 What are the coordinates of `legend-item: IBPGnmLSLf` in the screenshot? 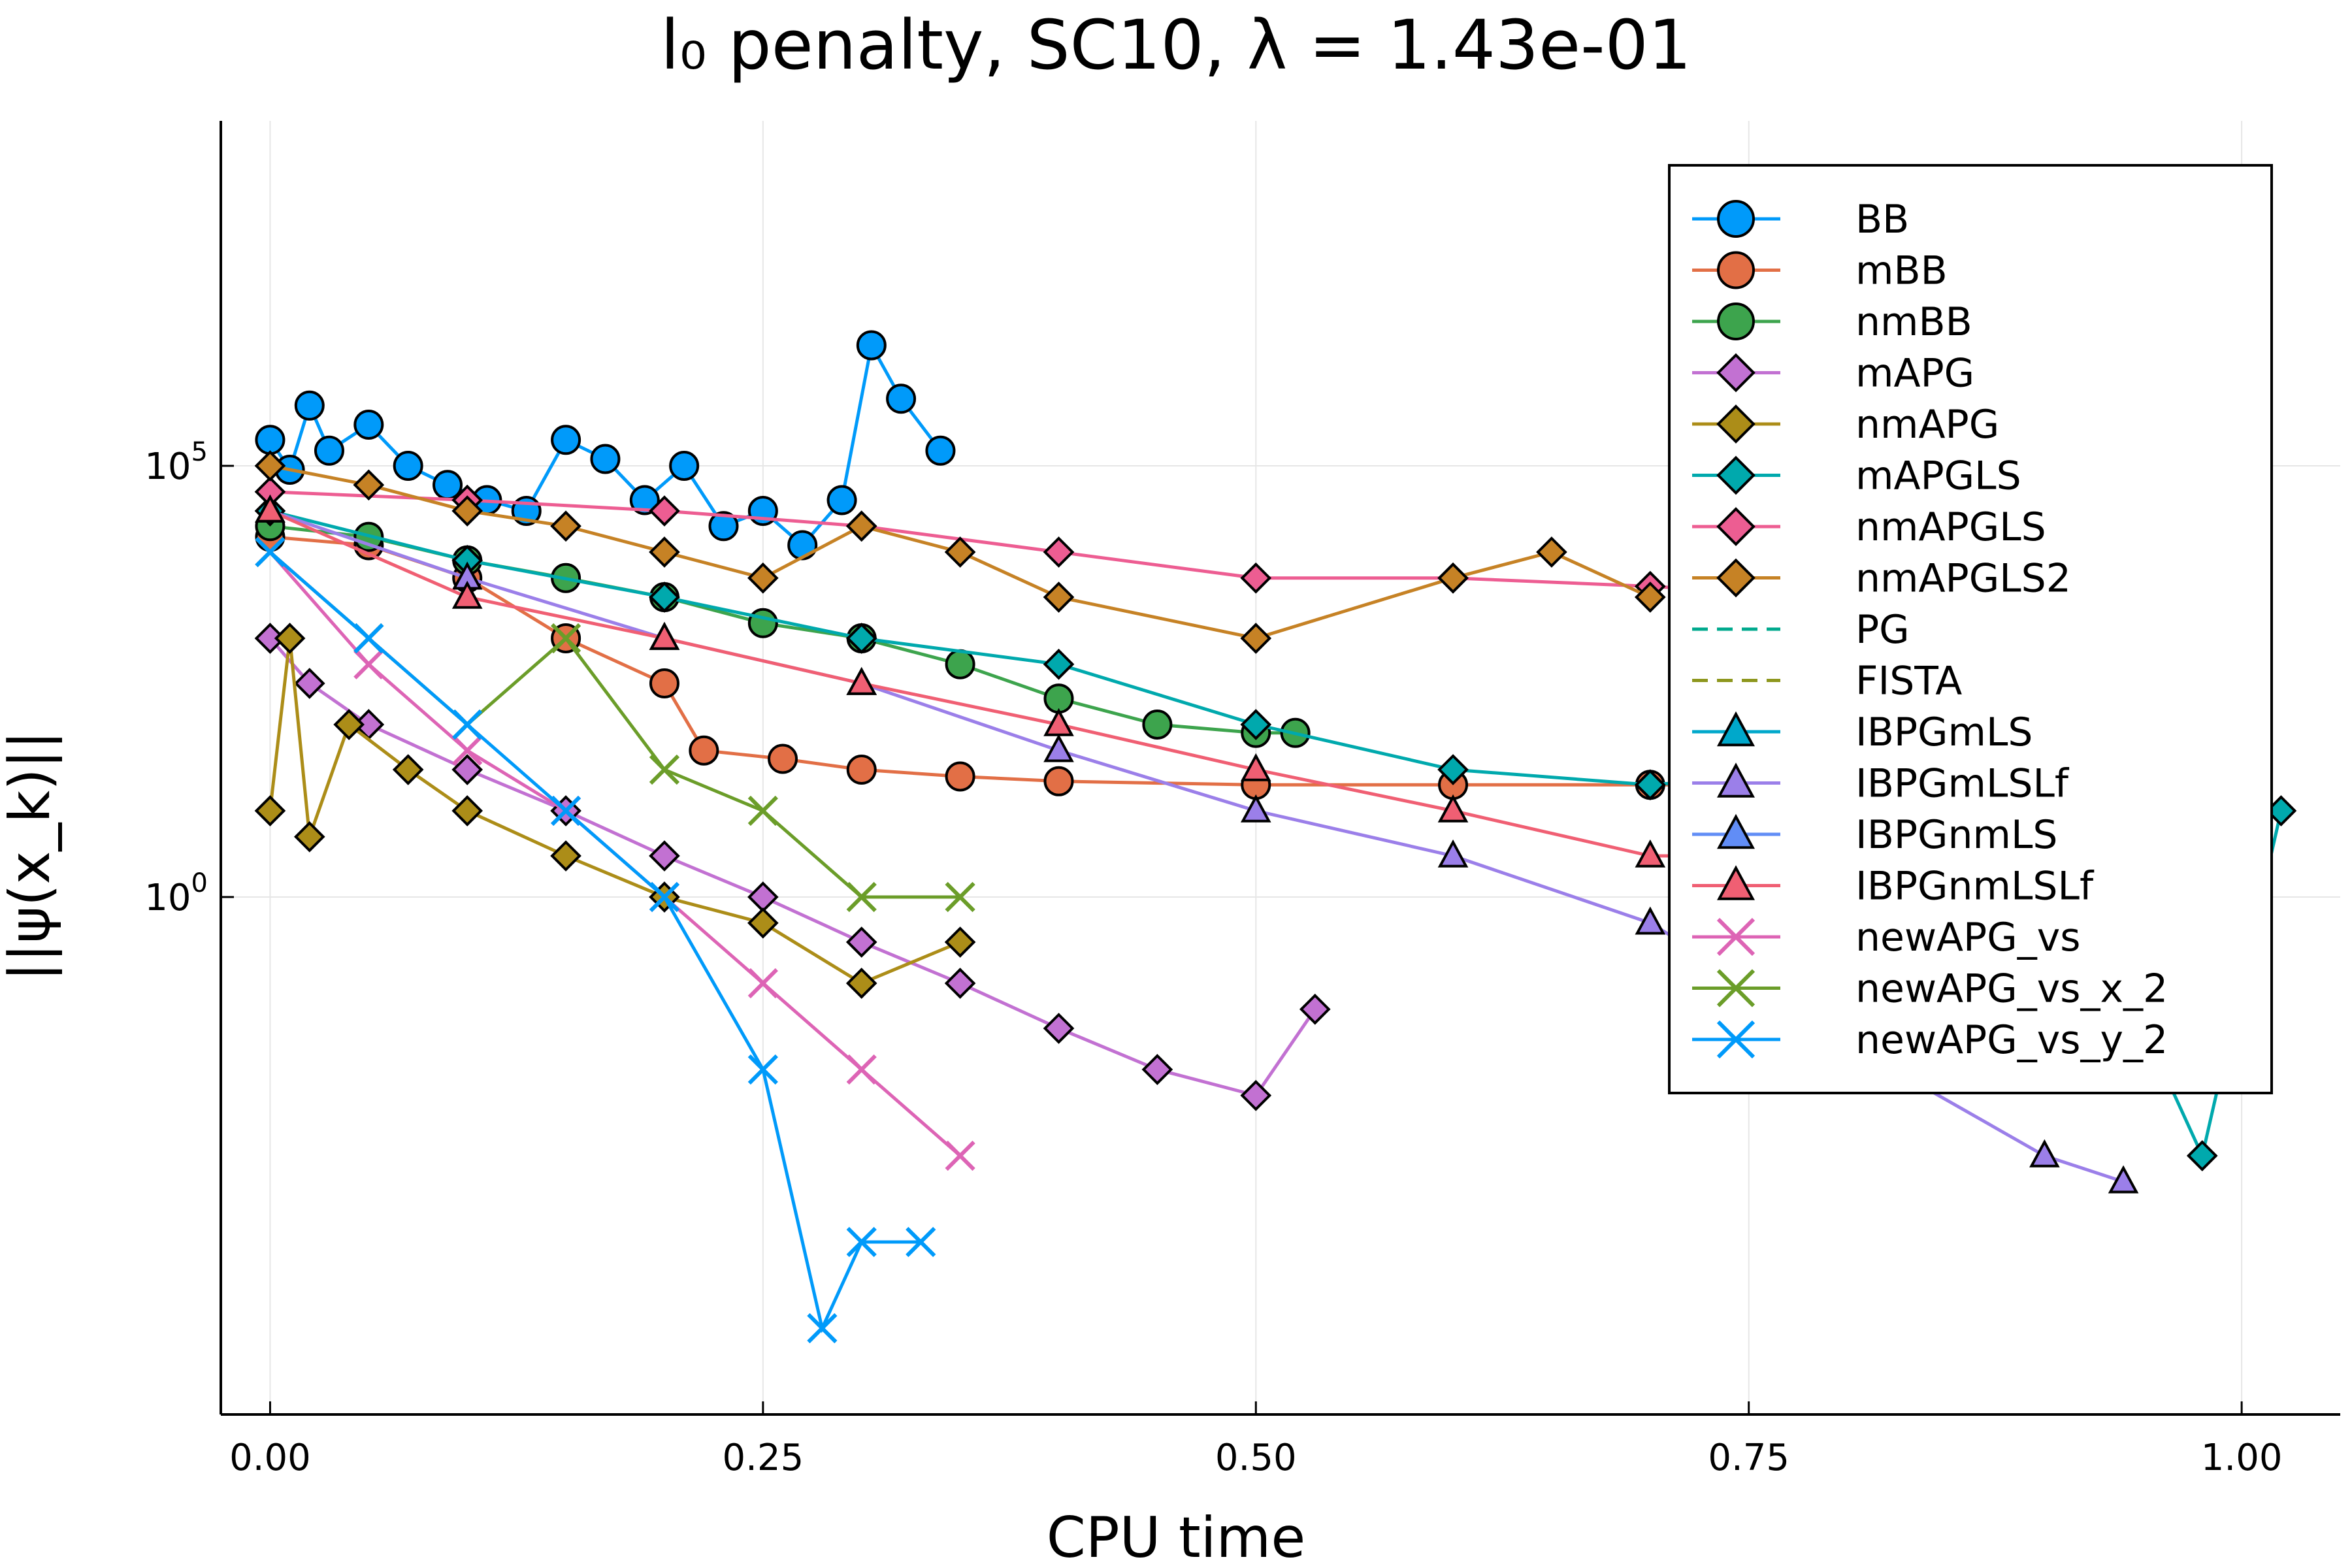 It's located at (1893, 886).